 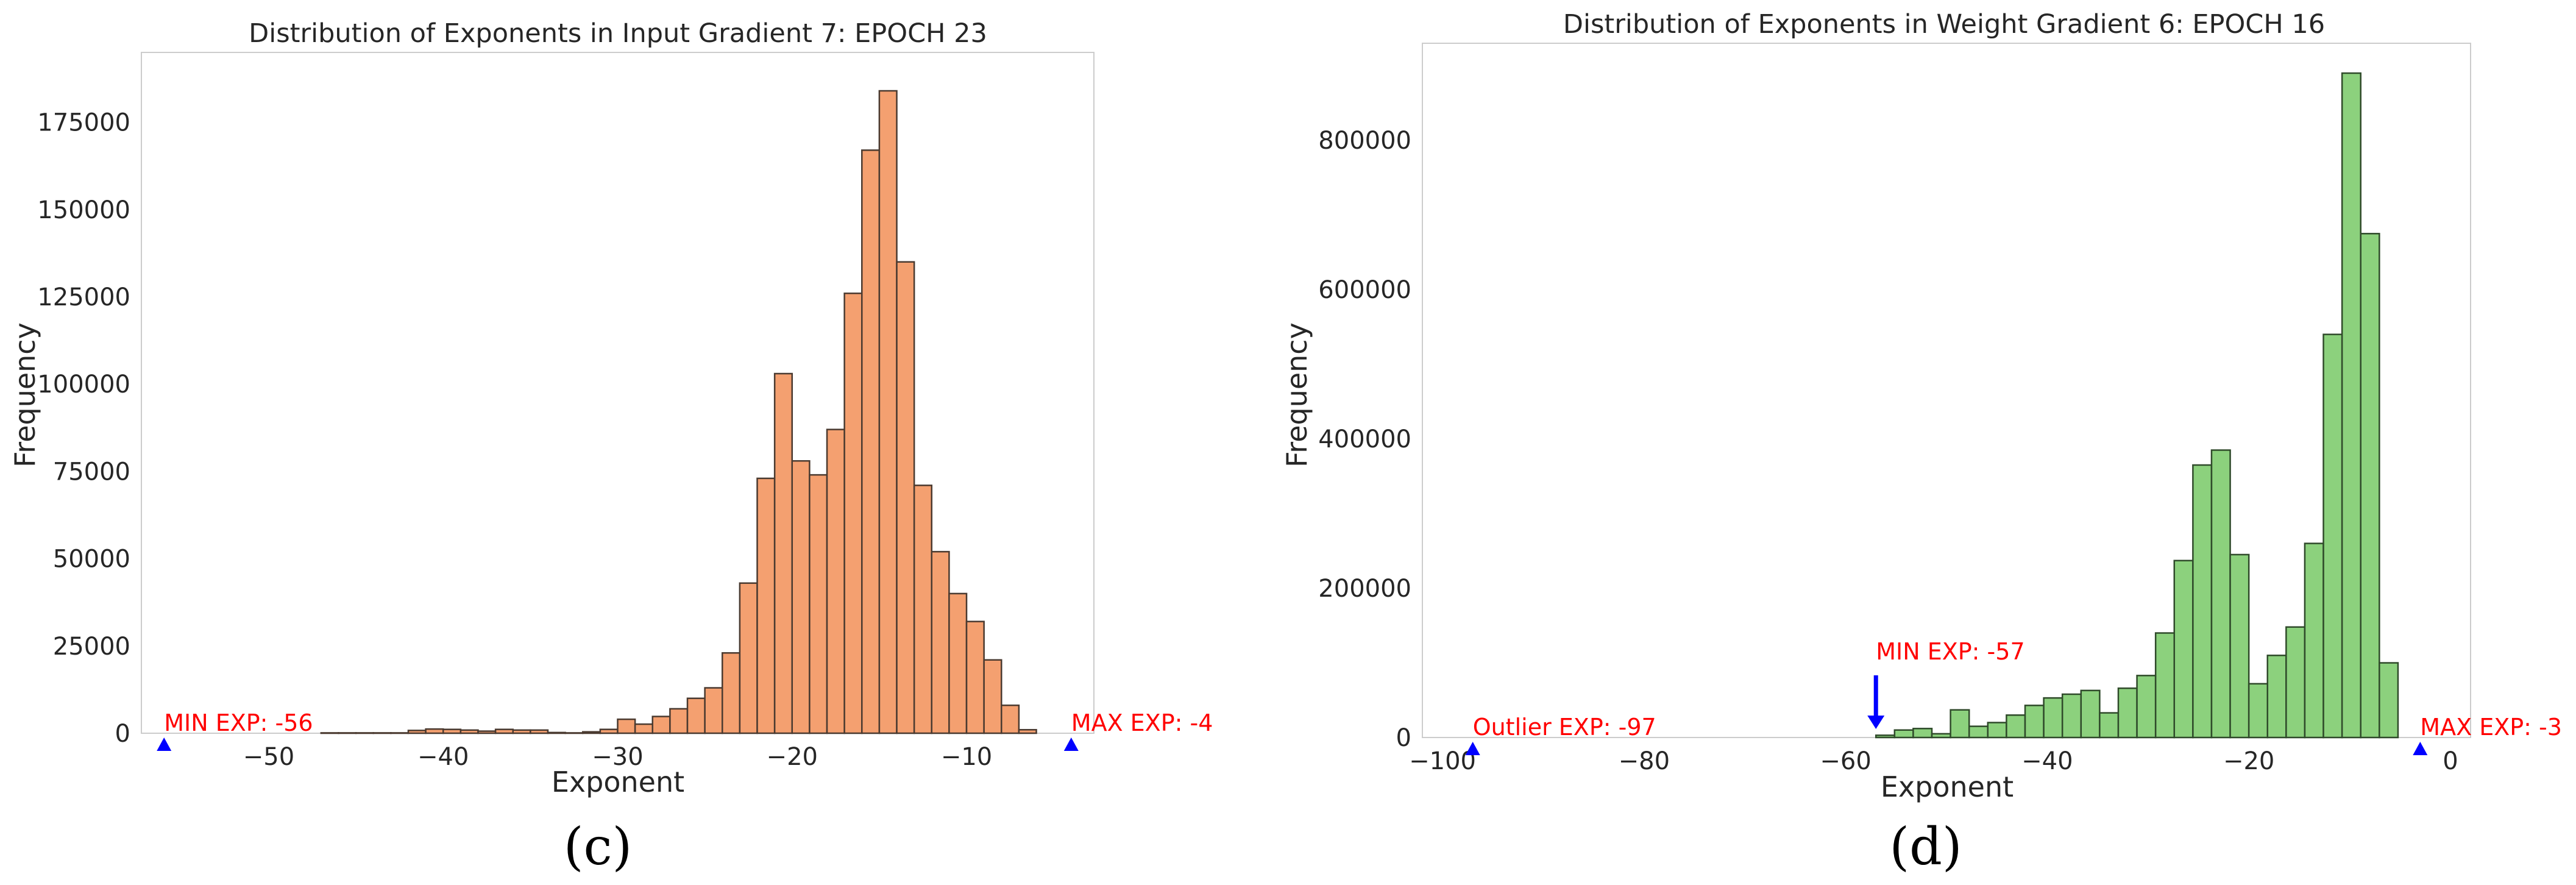 I want to click on y-tick-label: 125000, so click(x=84, y=297).